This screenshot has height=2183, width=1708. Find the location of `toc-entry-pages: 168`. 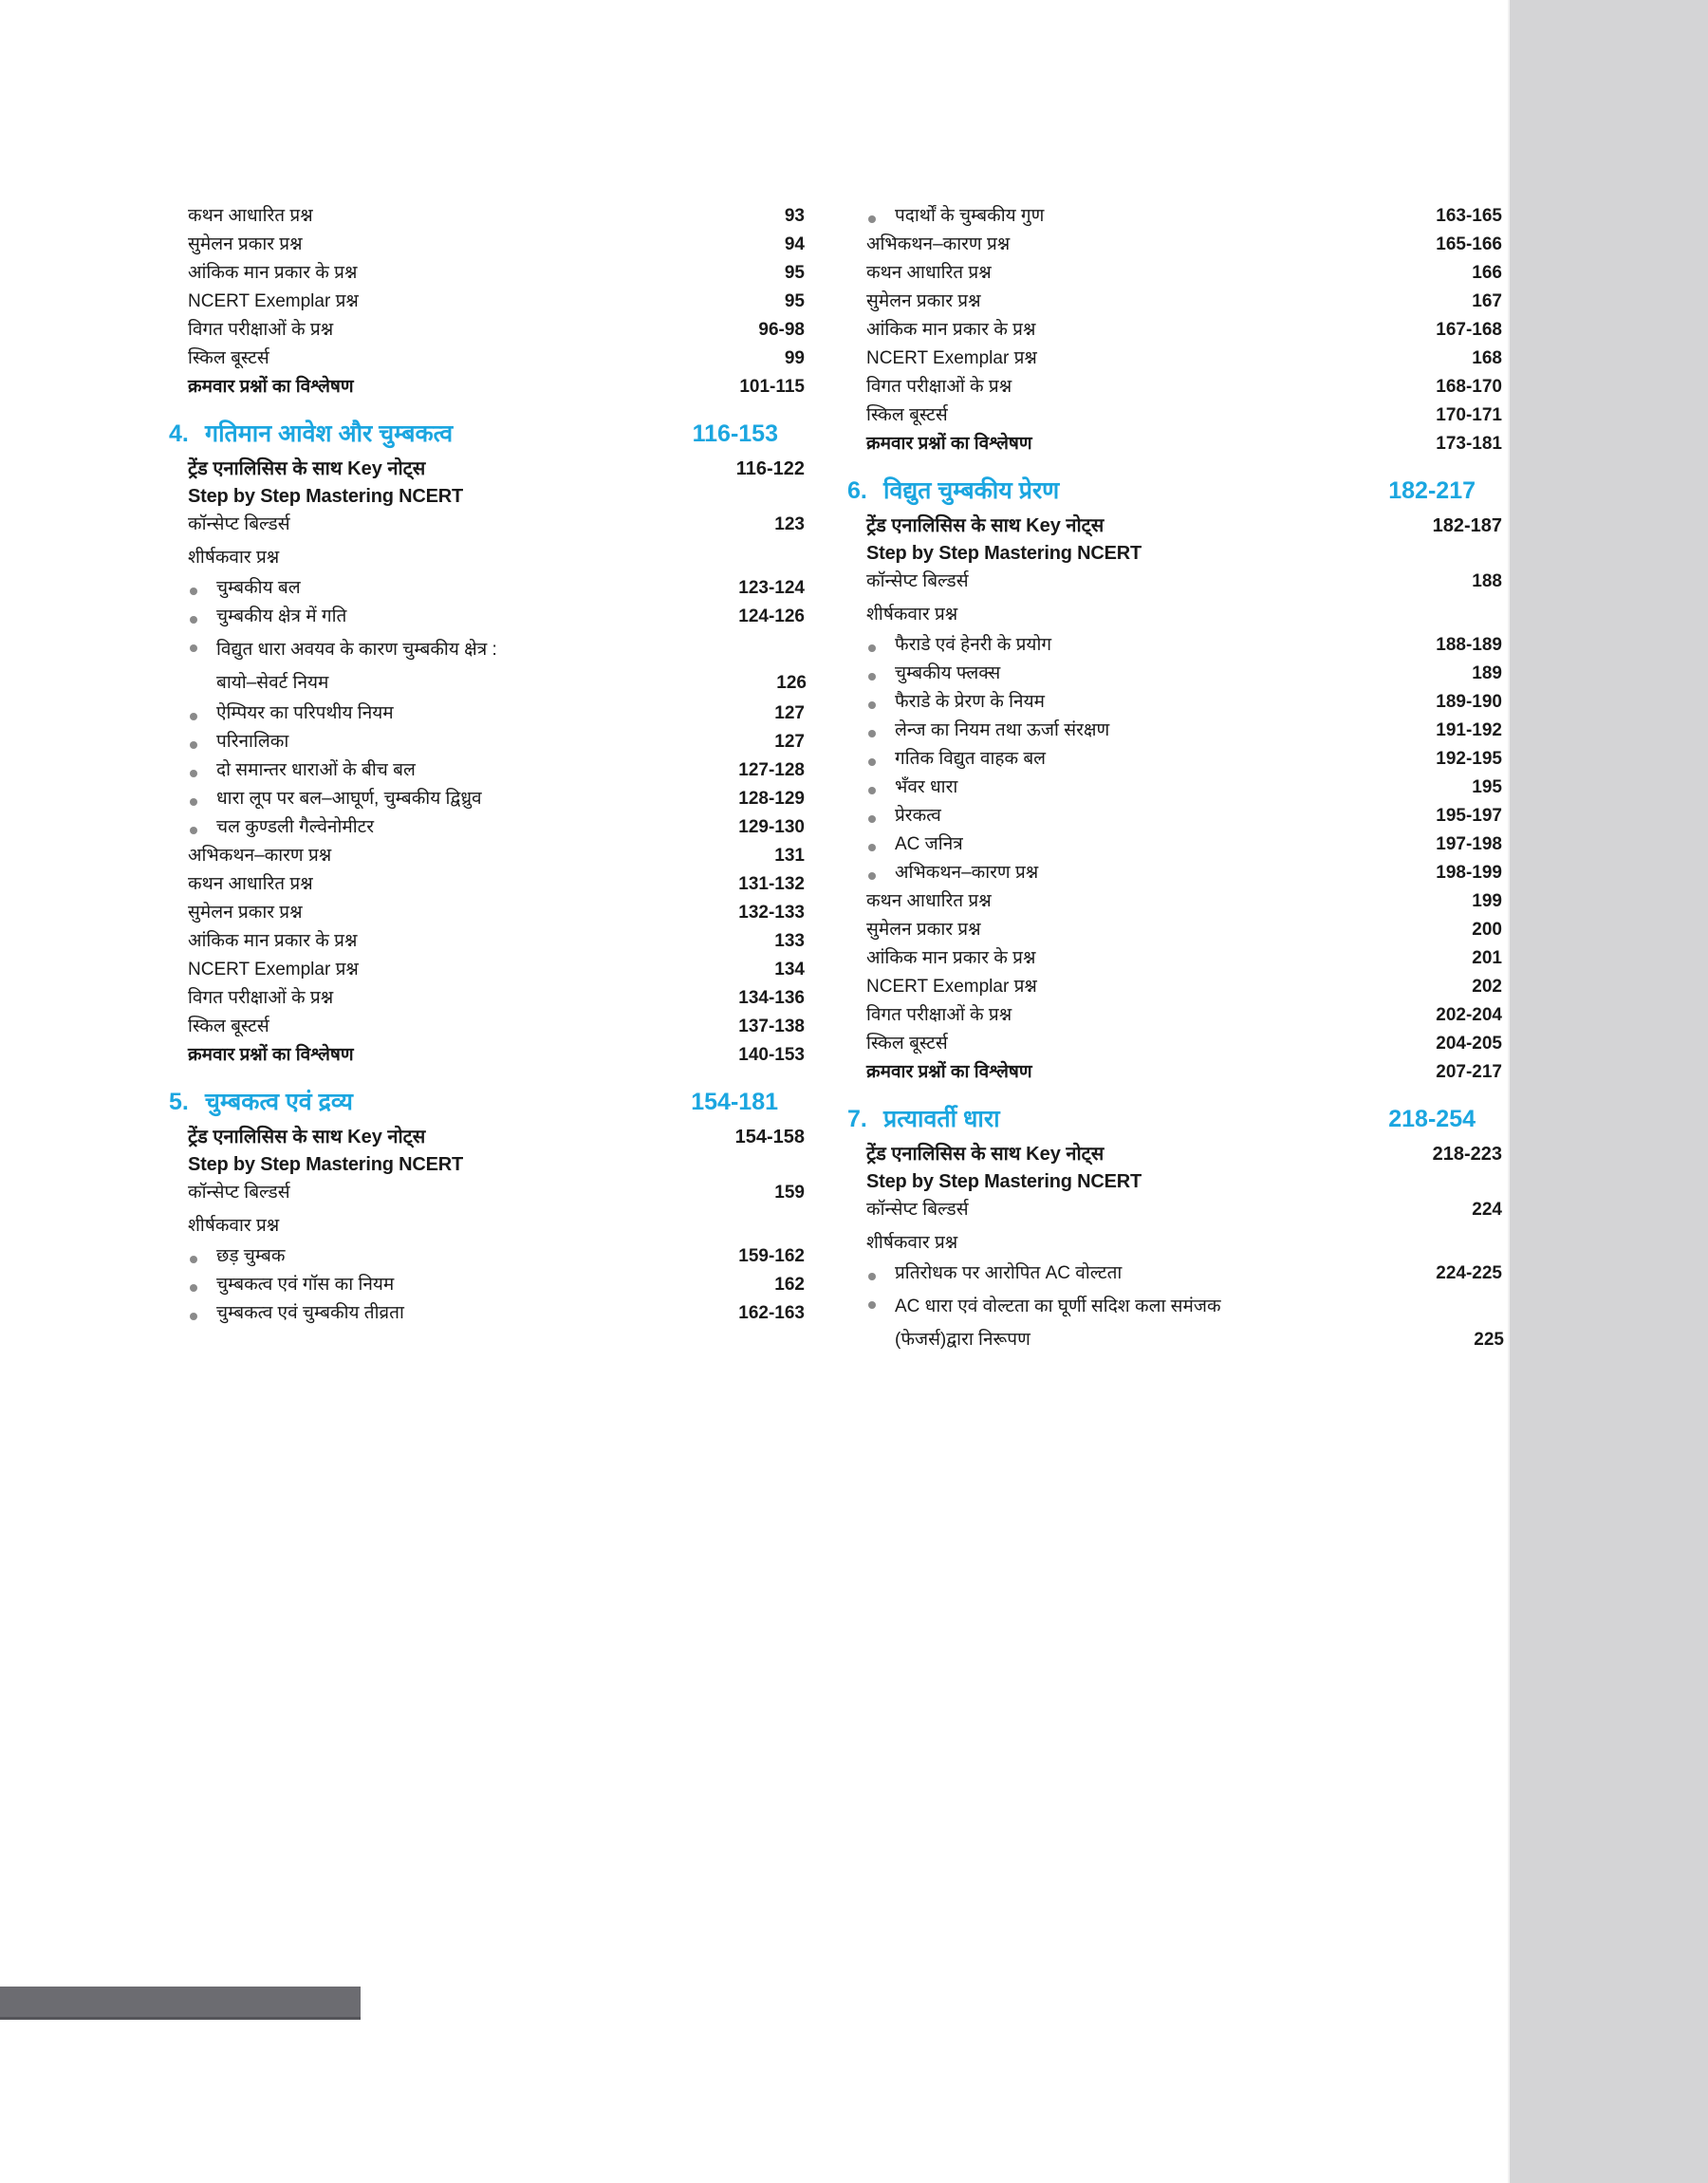

toc-entry-pages: 168 is located at coordinates (1487, 358).